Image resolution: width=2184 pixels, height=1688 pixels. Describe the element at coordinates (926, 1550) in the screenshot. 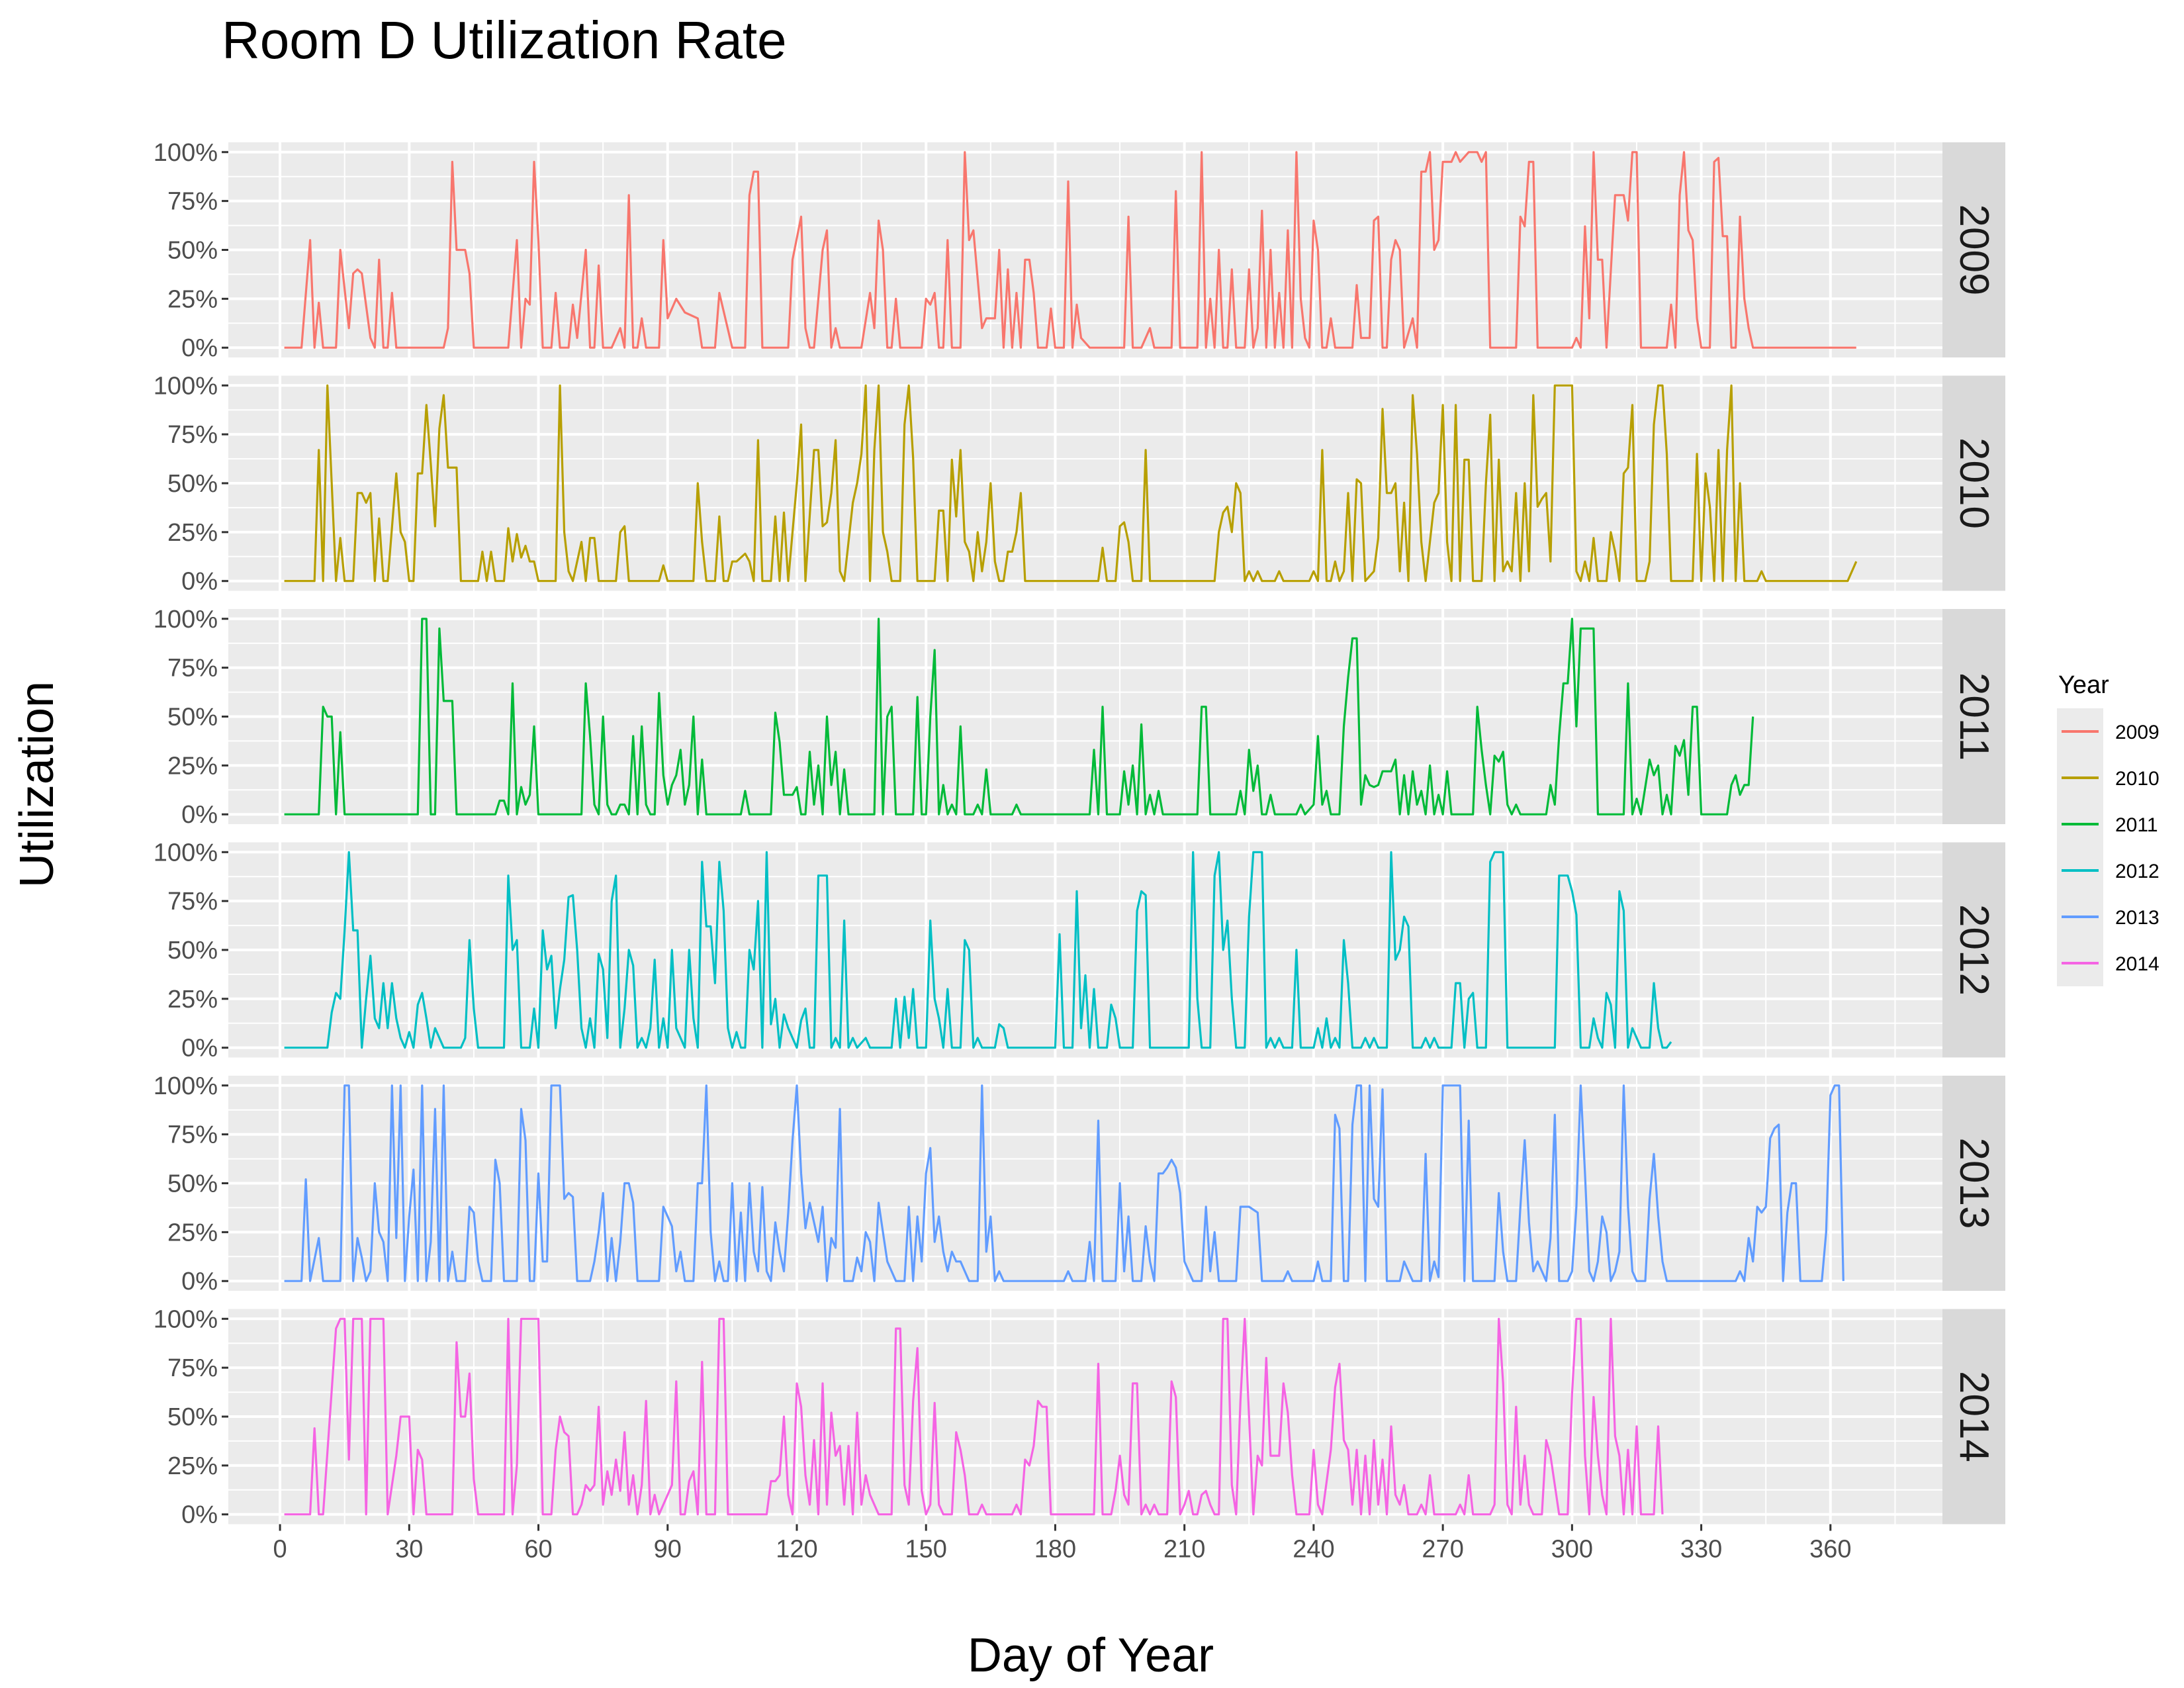

I see `x-tick-label: 150` at that location.